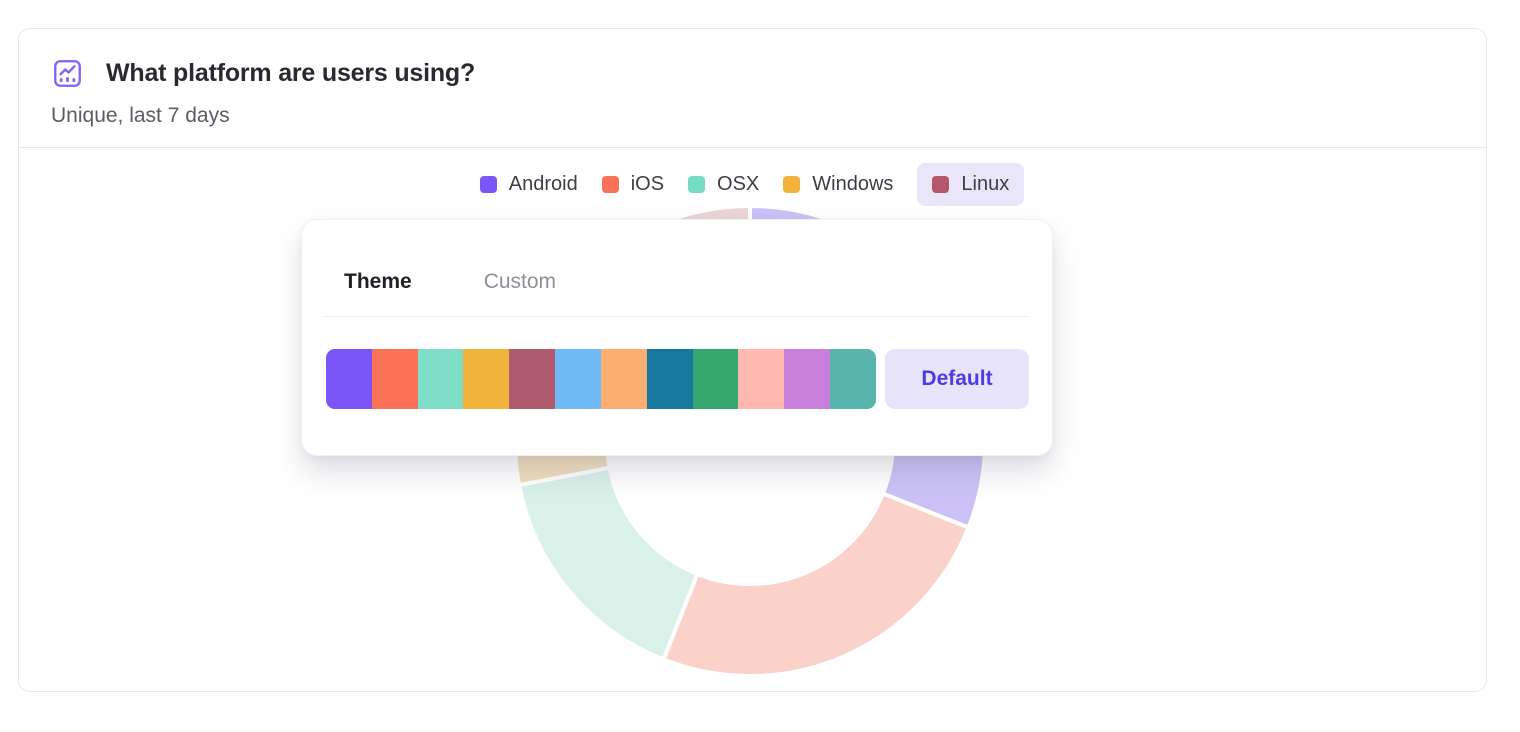 The height and width of the screenshot is (732, 1520). What do you see at coordinates (816, 585) in the screenshot?
I see `donut-segment-ios` at bounding box center [816, 585].